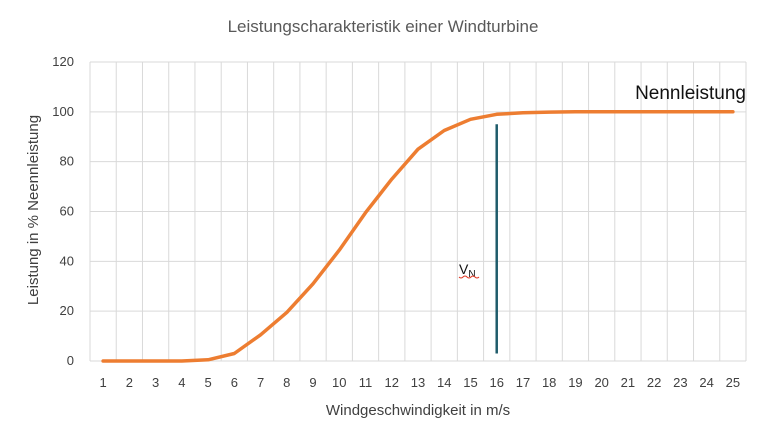 This screenshot has height=440, width=768. I want to click on x-tick-label: 2, so click(129, 382).